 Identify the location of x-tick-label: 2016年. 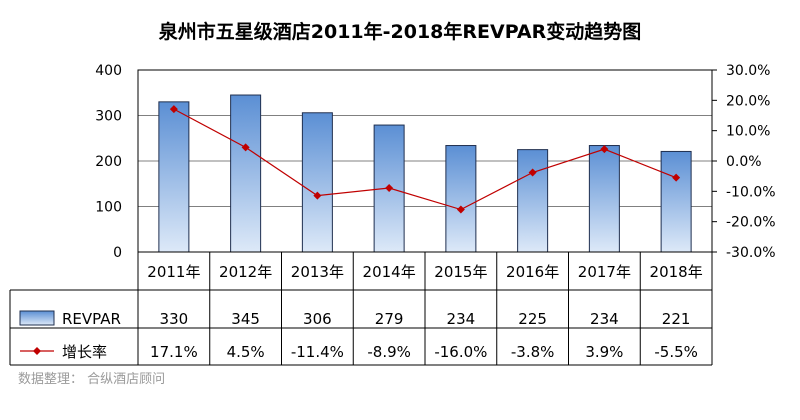
(532, 272).